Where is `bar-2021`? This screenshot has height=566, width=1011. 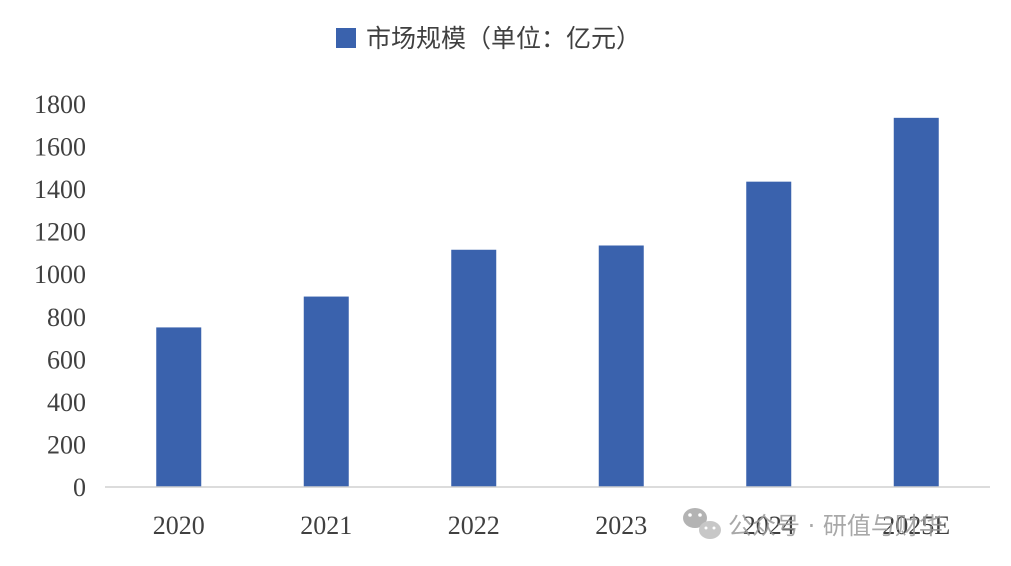
bar-2021 is located at coordinates (326, 391).